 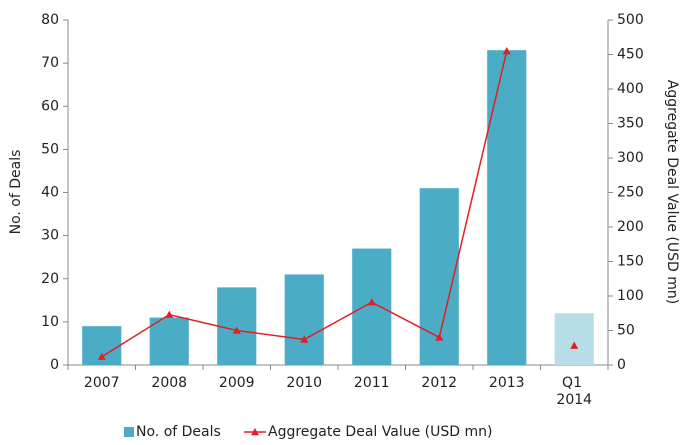 I want to click on y-tick-label: 70, so click(x=50, y=63).